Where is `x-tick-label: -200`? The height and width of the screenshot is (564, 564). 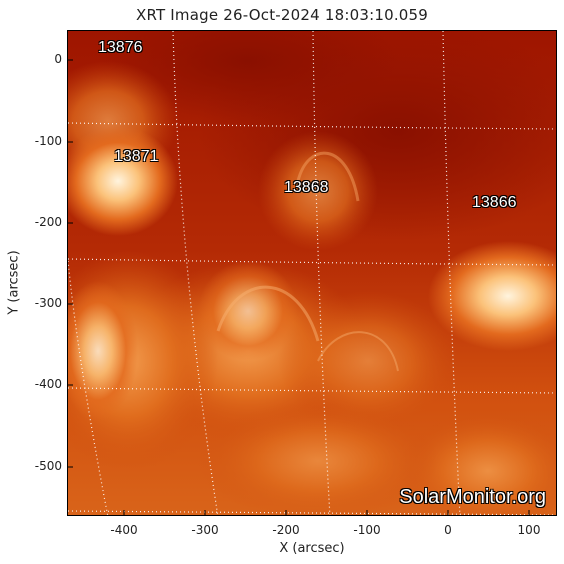 x-tick-label: -200 is located at coordinates (286, 530).